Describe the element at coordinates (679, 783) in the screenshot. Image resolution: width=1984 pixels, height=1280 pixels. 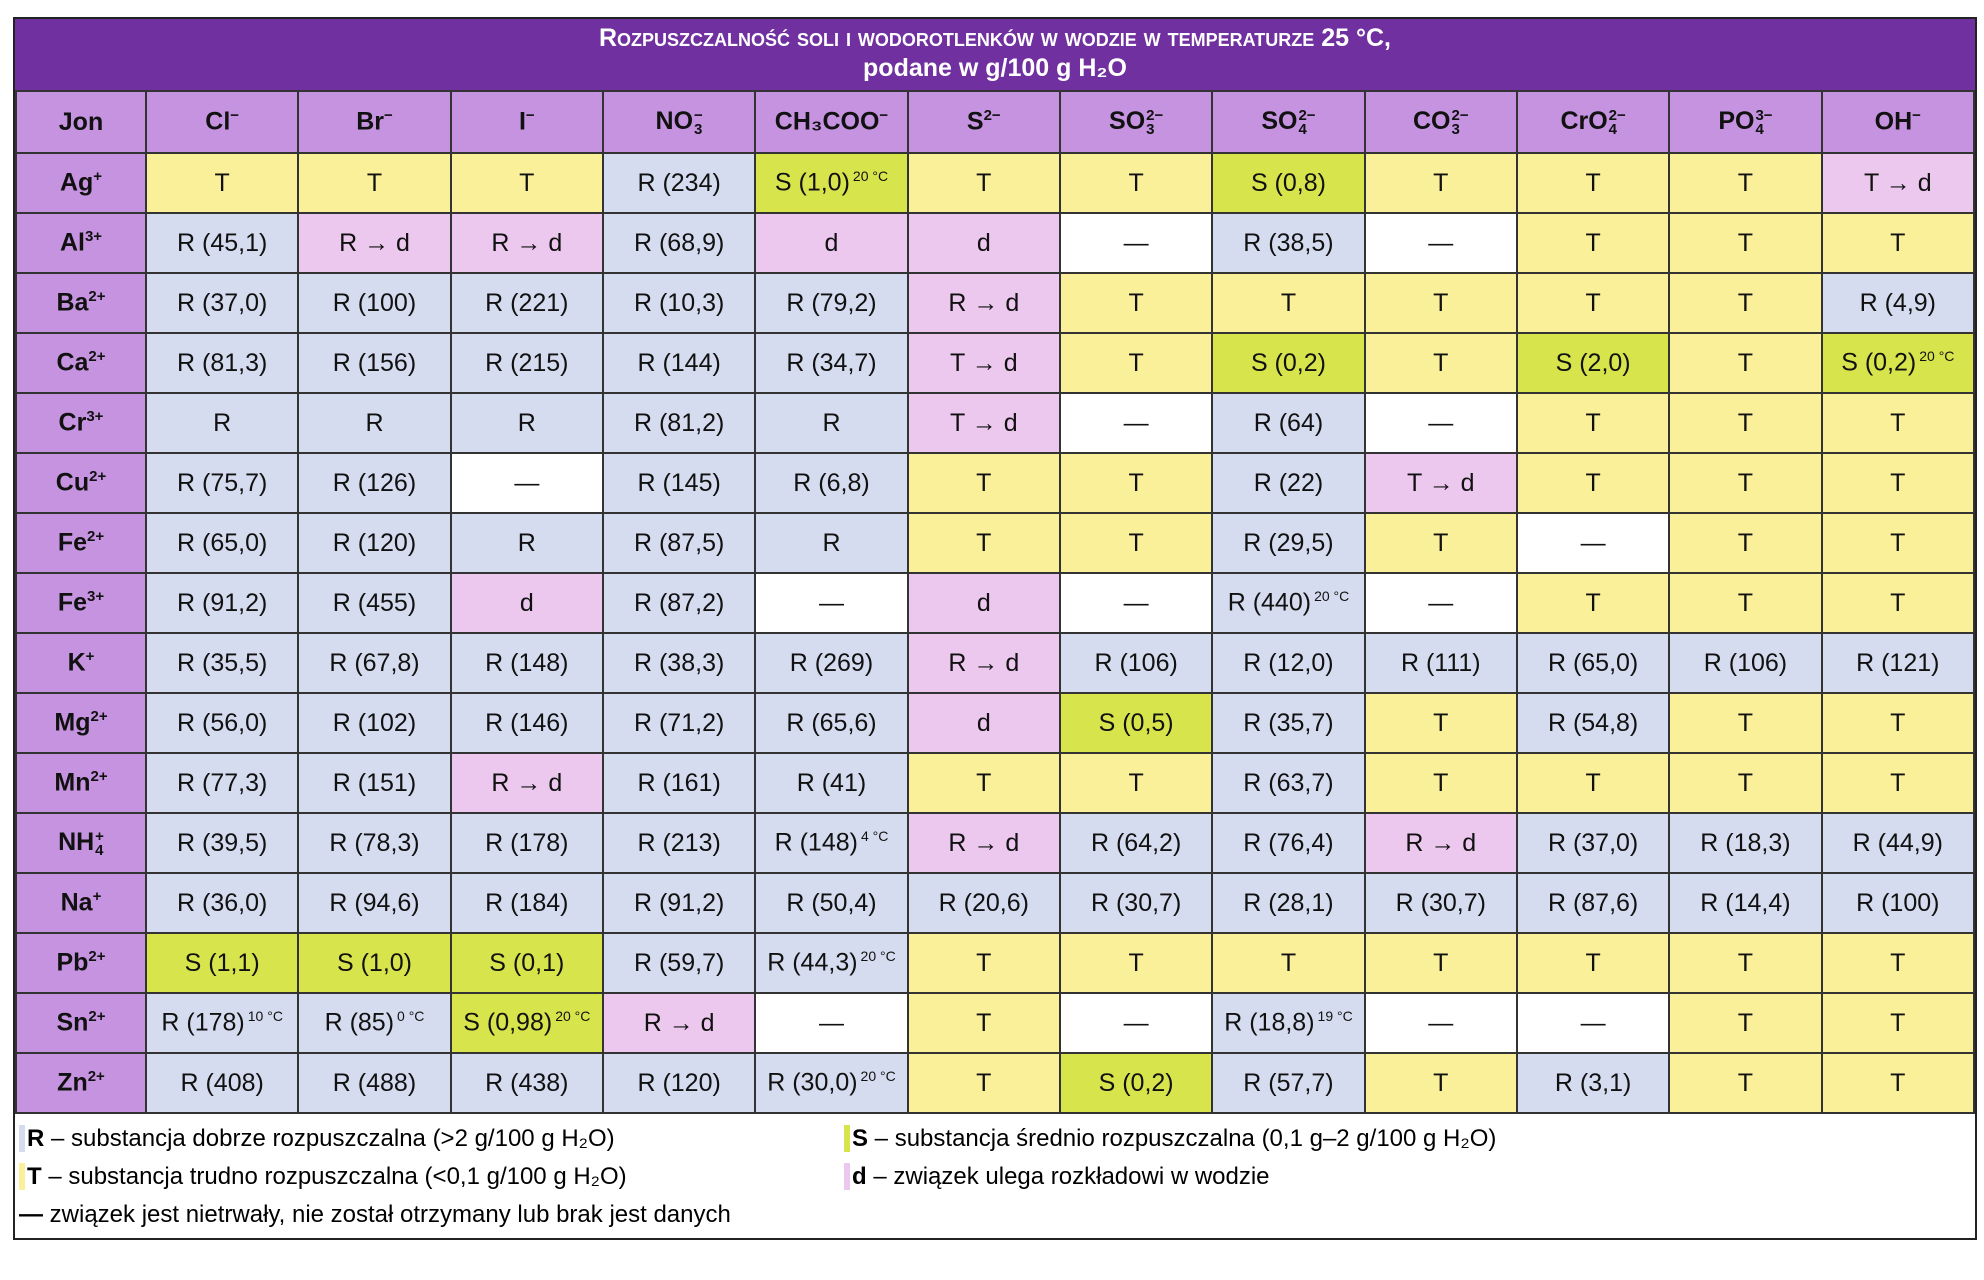
I see `solubility-cell: R (161)` at that location.